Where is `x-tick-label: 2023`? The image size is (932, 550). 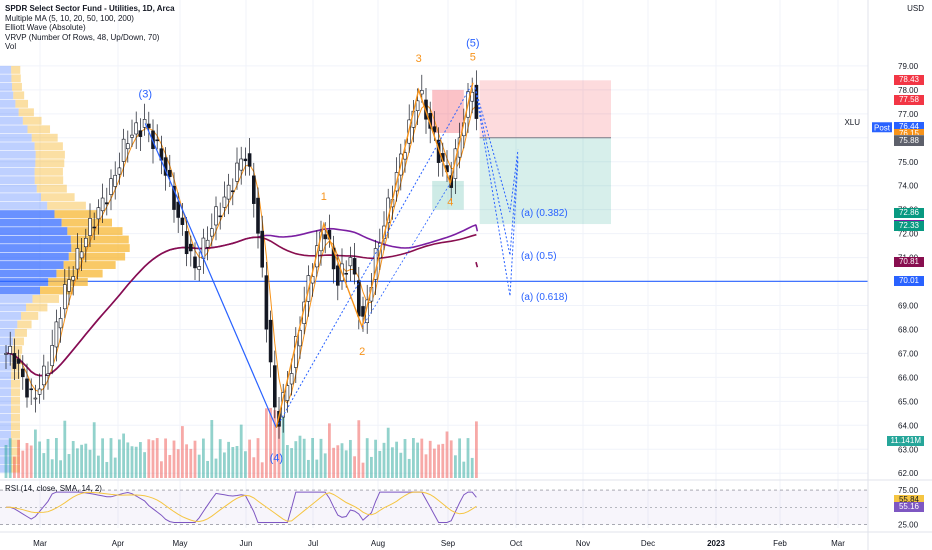 x-tick-label: 2023 is located at coordinates (716, 543).